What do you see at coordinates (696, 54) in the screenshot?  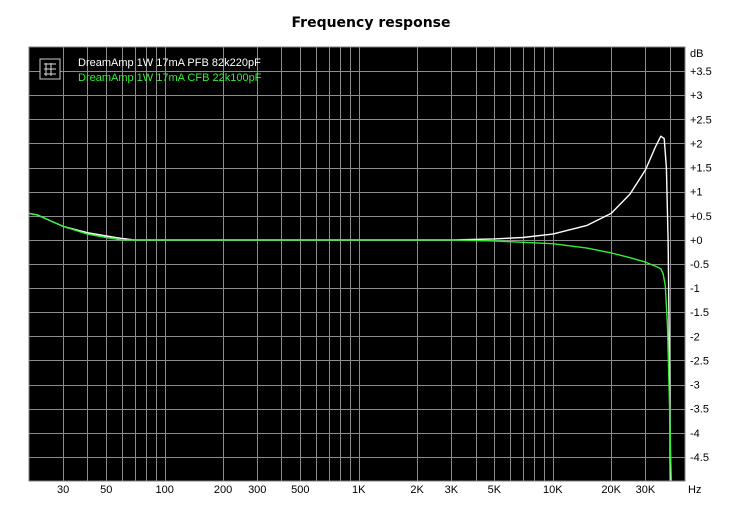 I see `y-unit-label: dB` at bounding box center [696, 54].